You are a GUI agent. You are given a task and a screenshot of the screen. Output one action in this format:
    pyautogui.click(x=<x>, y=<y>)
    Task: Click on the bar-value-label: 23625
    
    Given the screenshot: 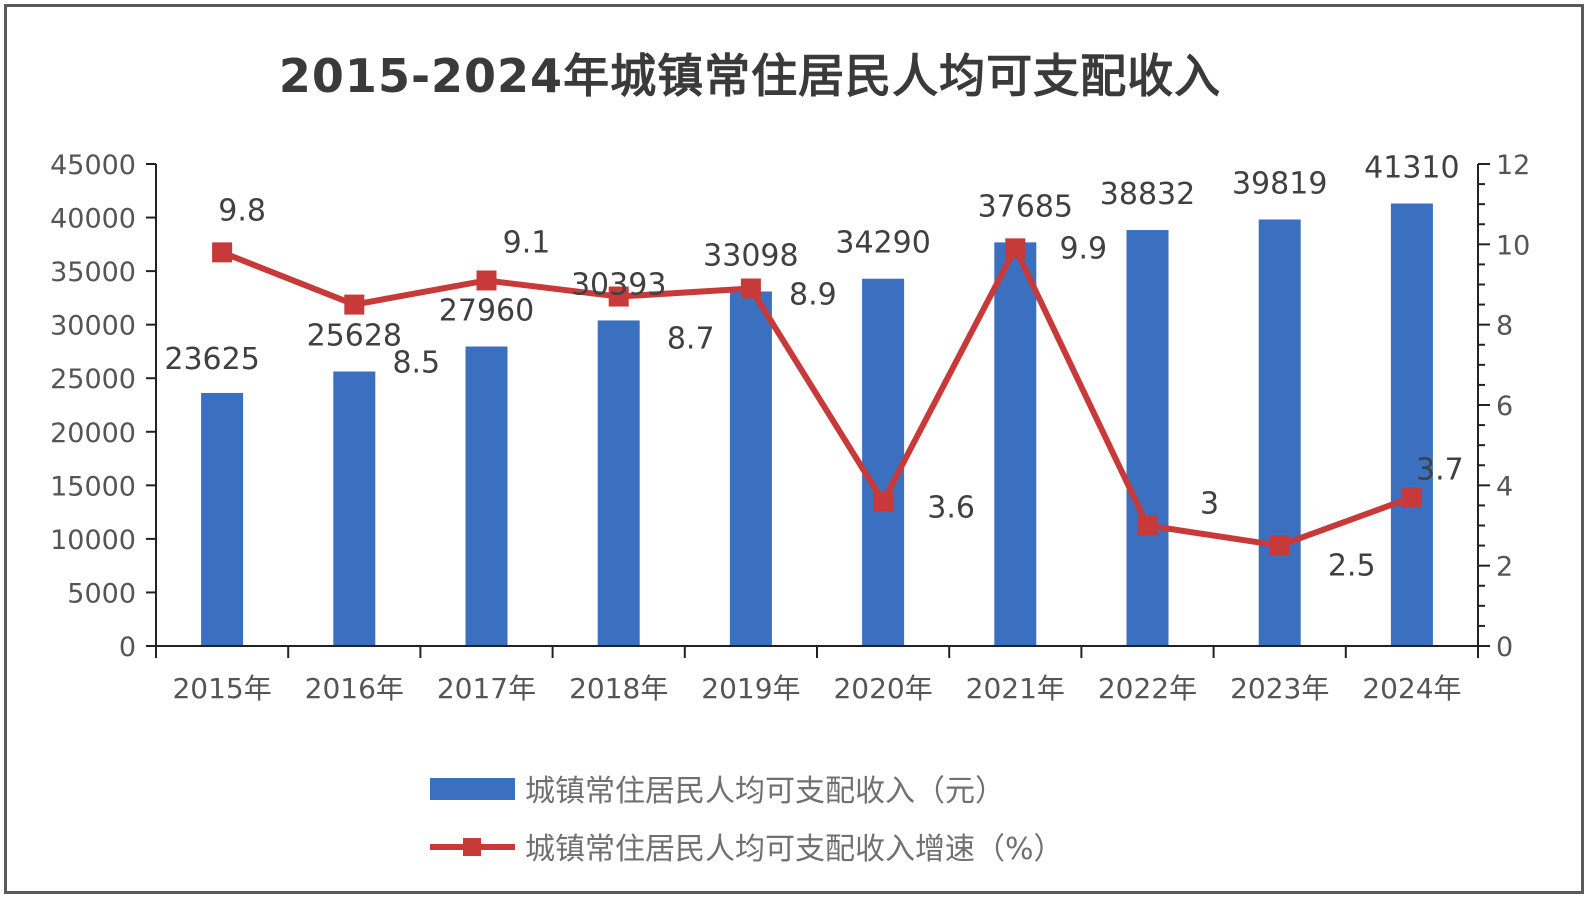 What is the action you would take?
    pyautogui.click(x=211, y=359)
    